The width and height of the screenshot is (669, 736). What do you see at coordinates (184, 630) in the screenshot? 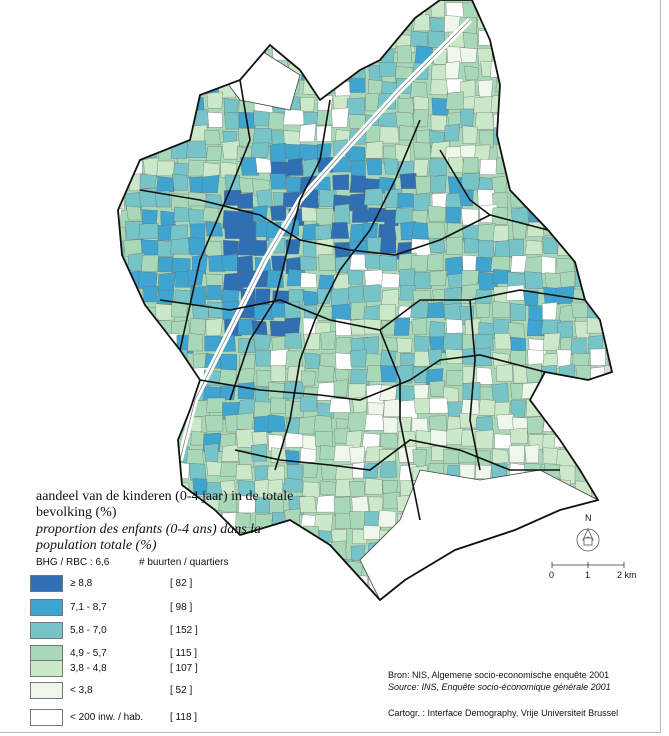
I see `legend-count: [ 152 ]` at bounding box center [184, 630].